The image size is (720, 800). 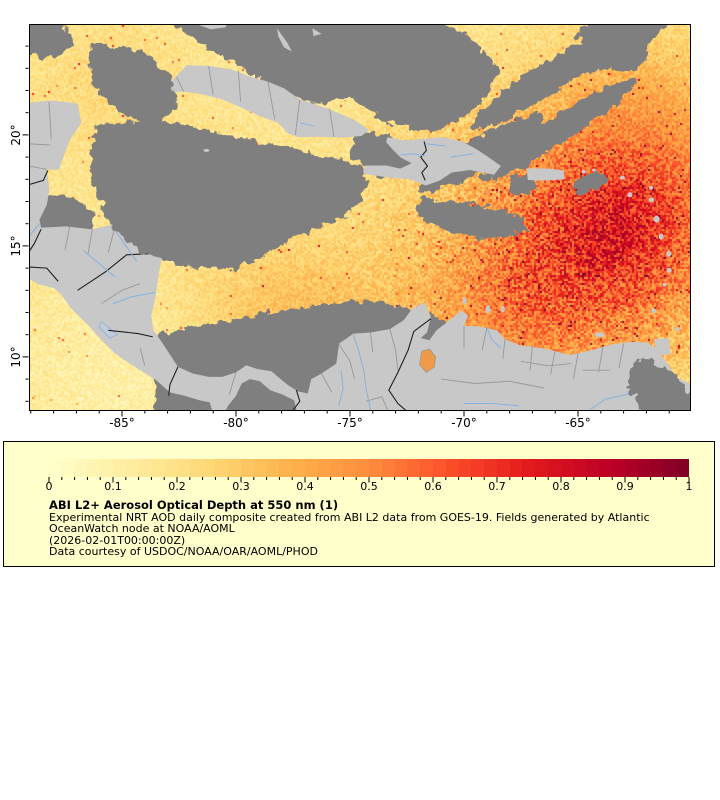 I want to click on colorbar-tick-label: 1, so click(x=689, y=486).